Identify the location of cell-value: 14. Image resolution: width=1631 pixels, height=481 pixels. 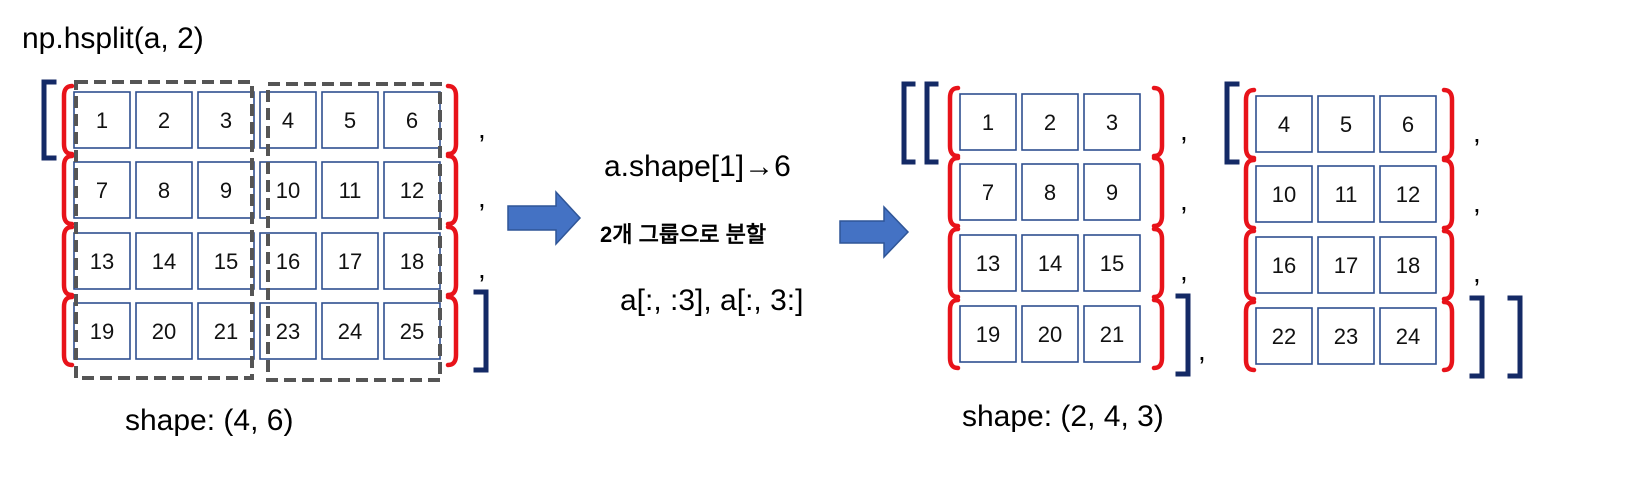
(1050, 263).